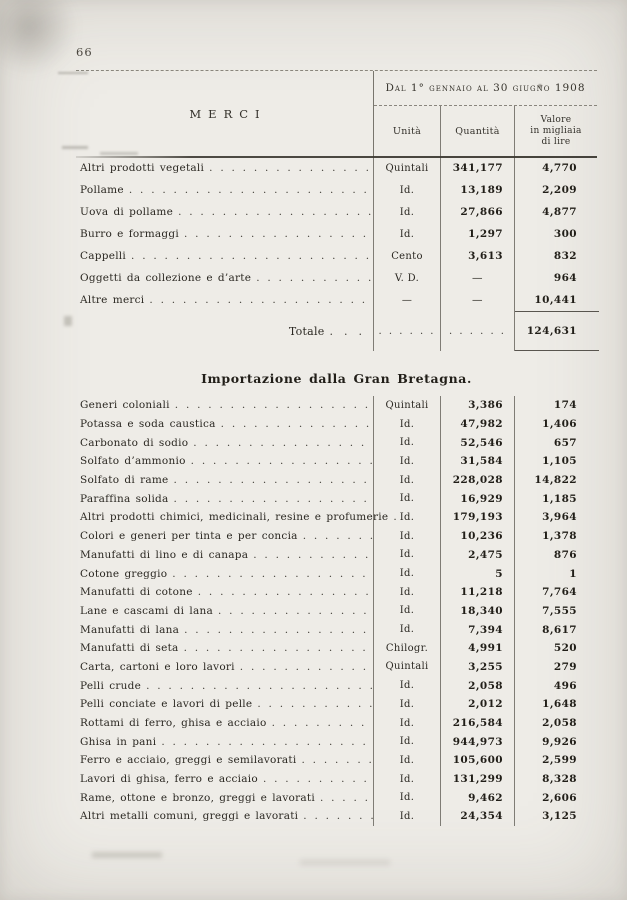 This screenshot has height=900, width=627. Describe the element at coordinates (124, 480) in the screenshot. I see `row-label: Solfato di rame` at that location.